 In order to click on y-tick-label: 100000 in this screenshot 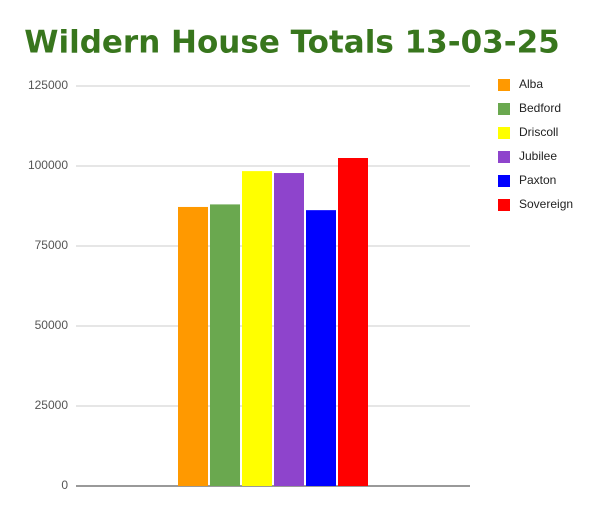, I will do `click(48, 165)`.